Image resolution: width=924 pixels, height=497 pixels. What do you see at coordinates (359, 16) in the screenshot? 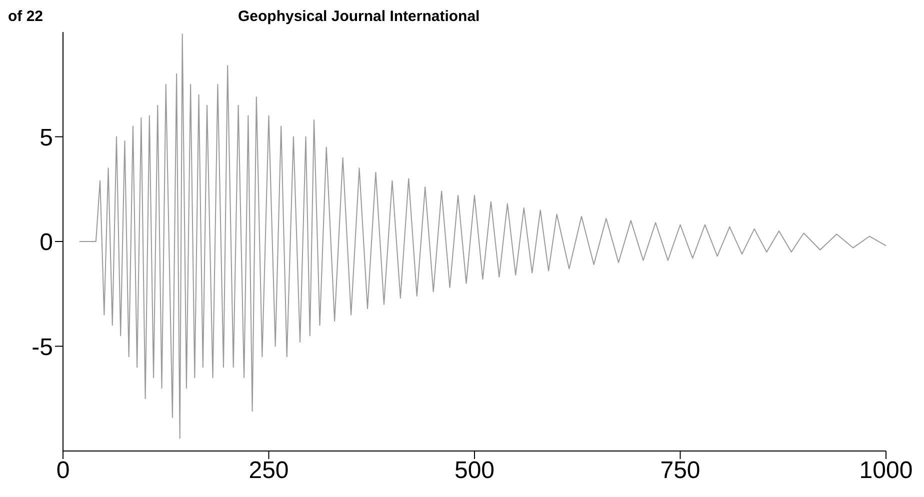
I see `text: Geophysical Journal International` at bounding box center [359, 16].